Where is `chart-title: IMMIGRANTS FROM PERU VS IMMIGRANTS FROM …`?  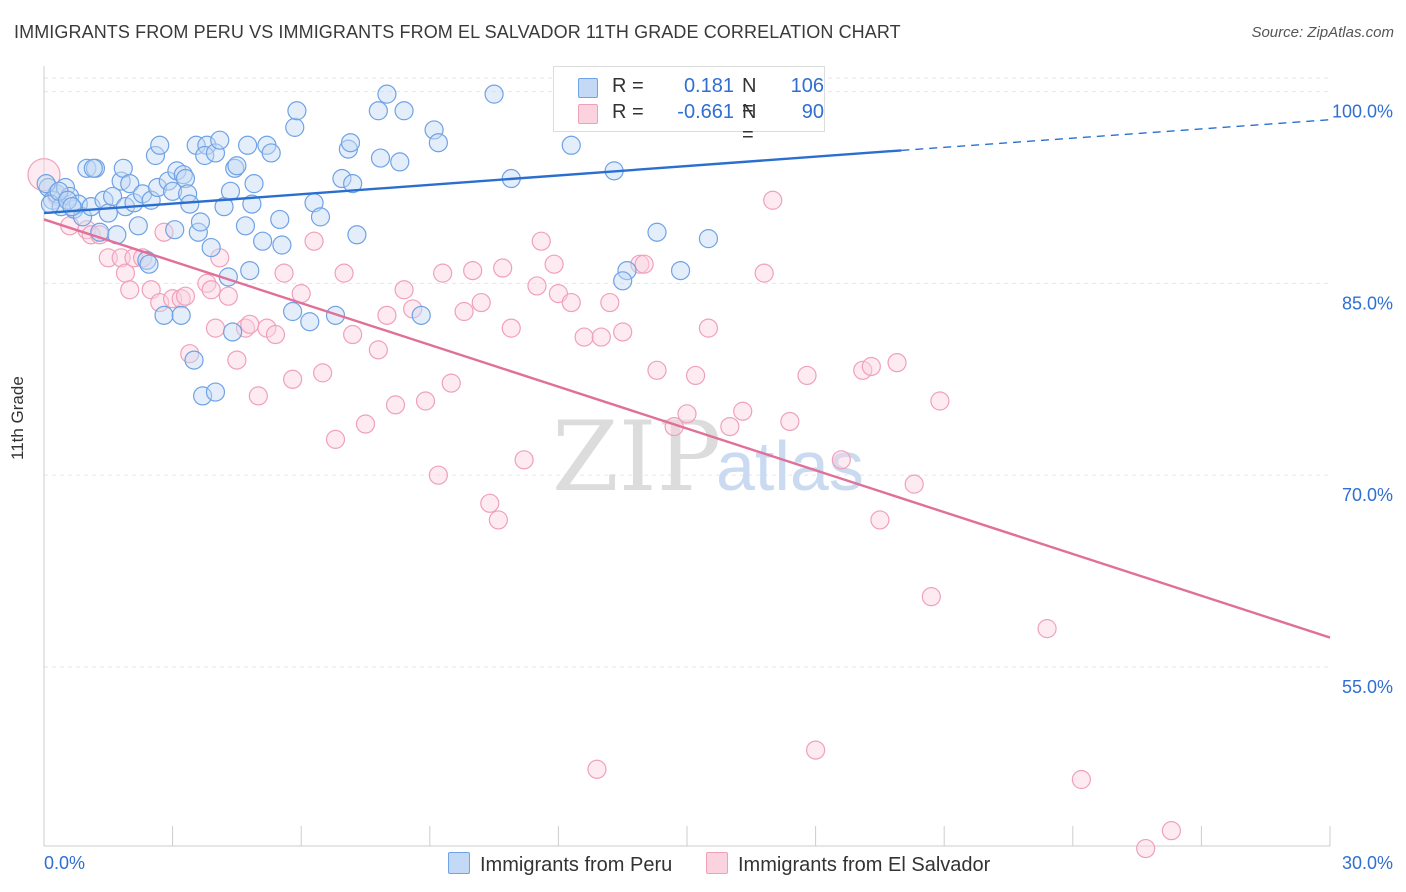
chart-title: IMMIGRANTS FROM PERU VS IMMIGRANTS FROM … is located at coordinates (457, 32).